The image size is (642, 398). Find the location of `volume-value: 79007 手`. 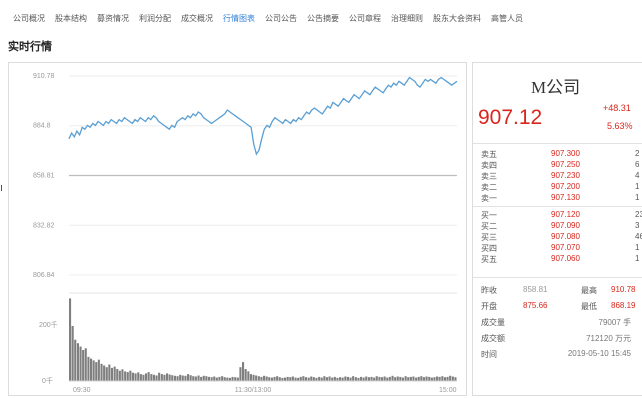

volume-value: 79007 手 is located at coordinates (614, 322).